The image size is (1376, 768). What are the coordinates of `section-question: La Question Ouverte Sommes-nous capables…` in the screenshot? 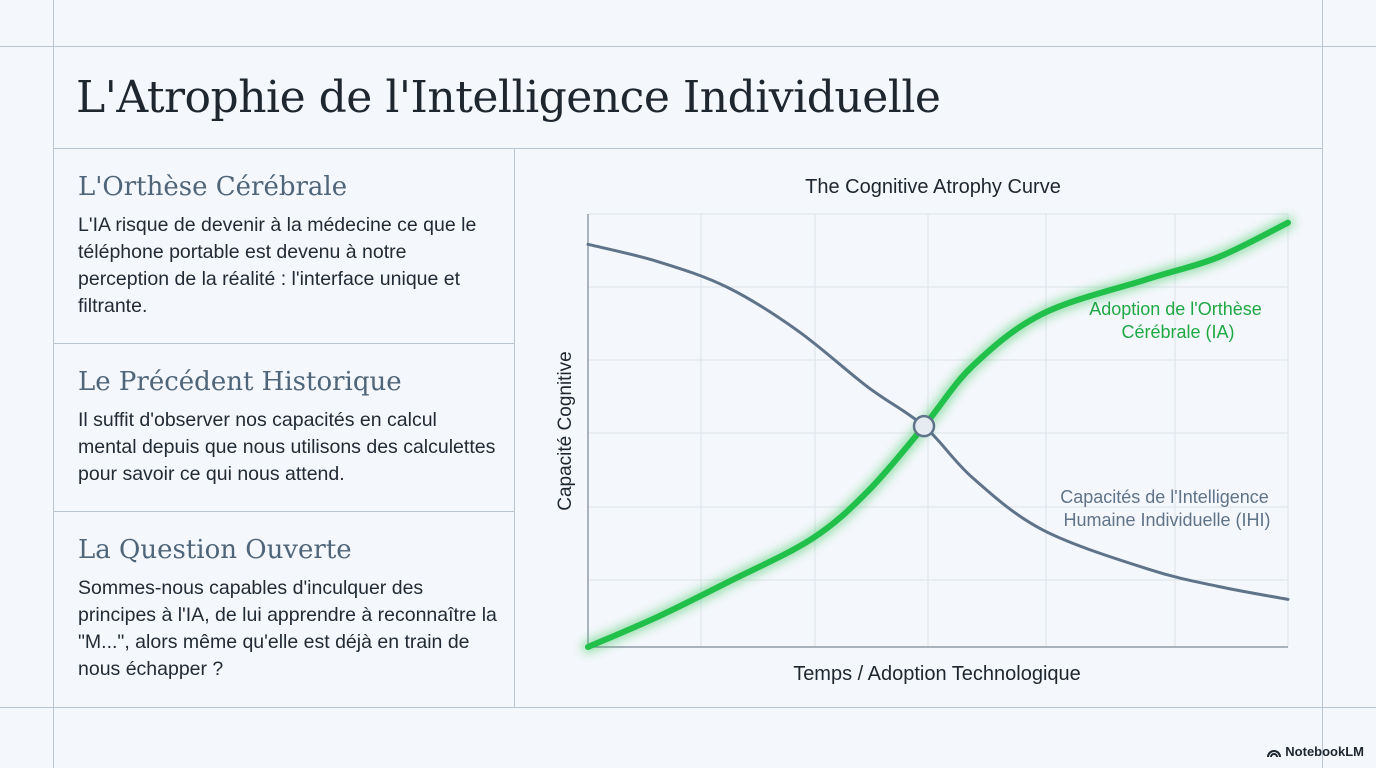 It's located at (288, 609).